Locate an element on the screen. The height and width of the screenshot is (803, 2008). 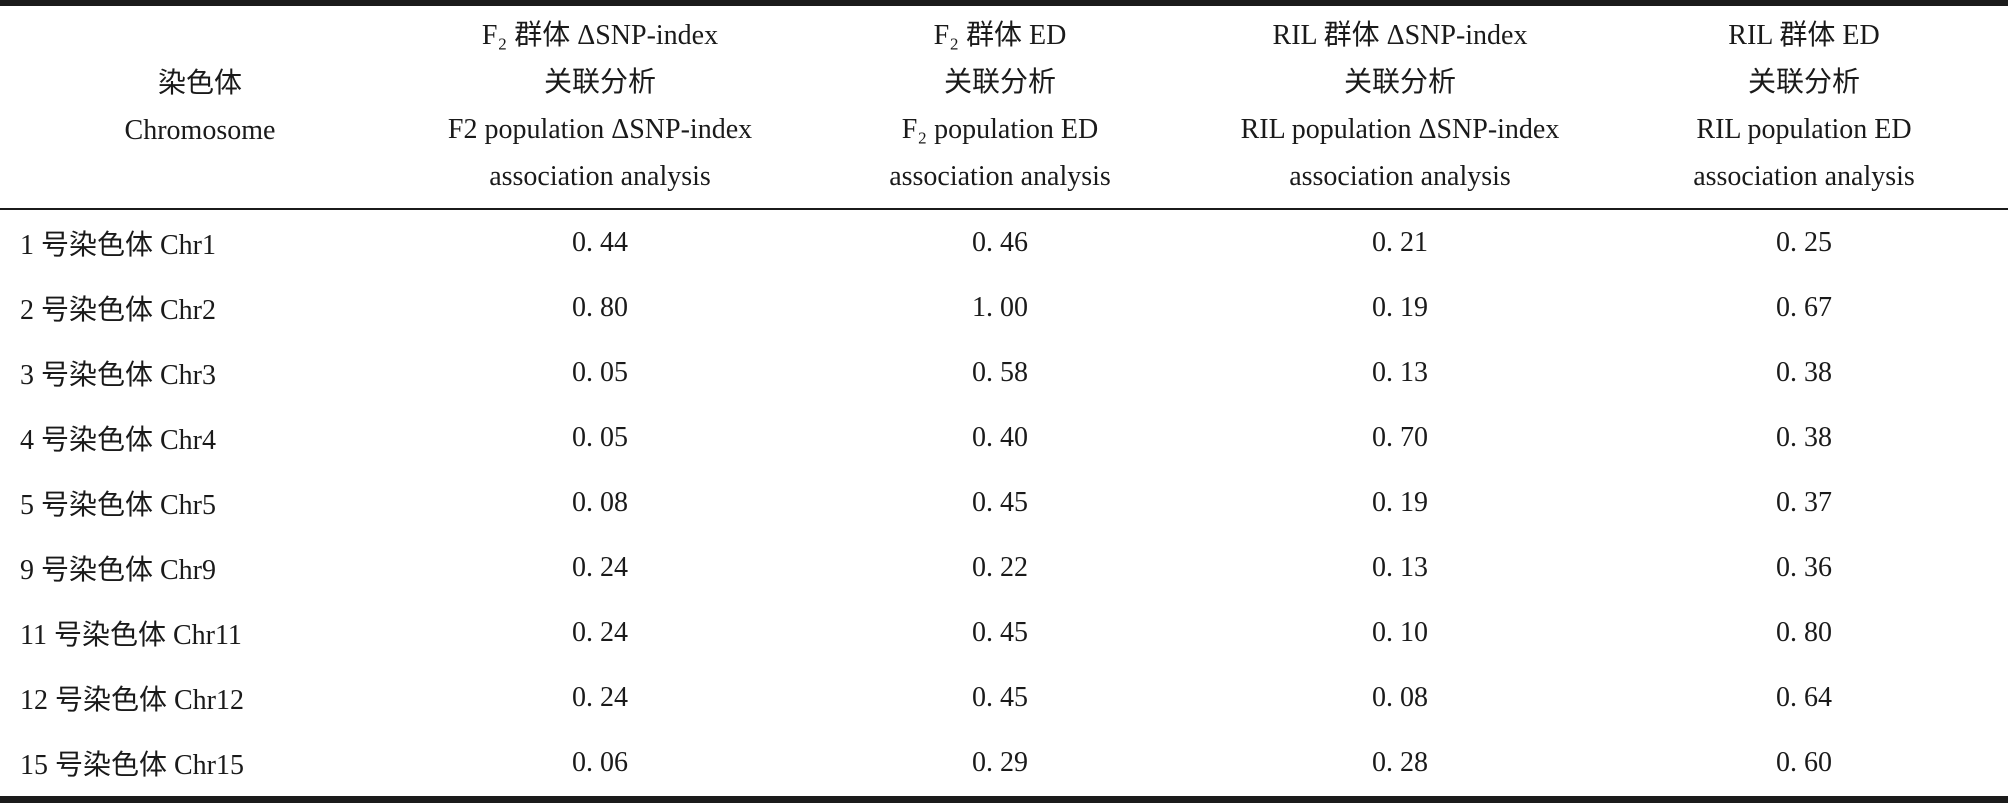
header-line: F2 population ΔSNP-index is located at coordinates (600, 129).